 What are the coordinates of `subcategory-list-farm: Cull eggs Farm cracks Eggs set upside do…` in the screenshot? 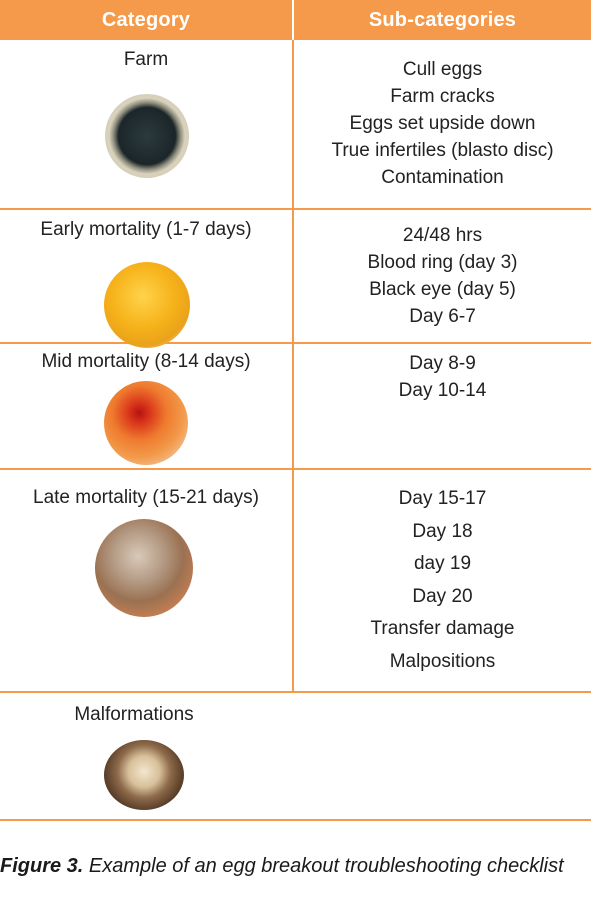 It's located at (442, 123).